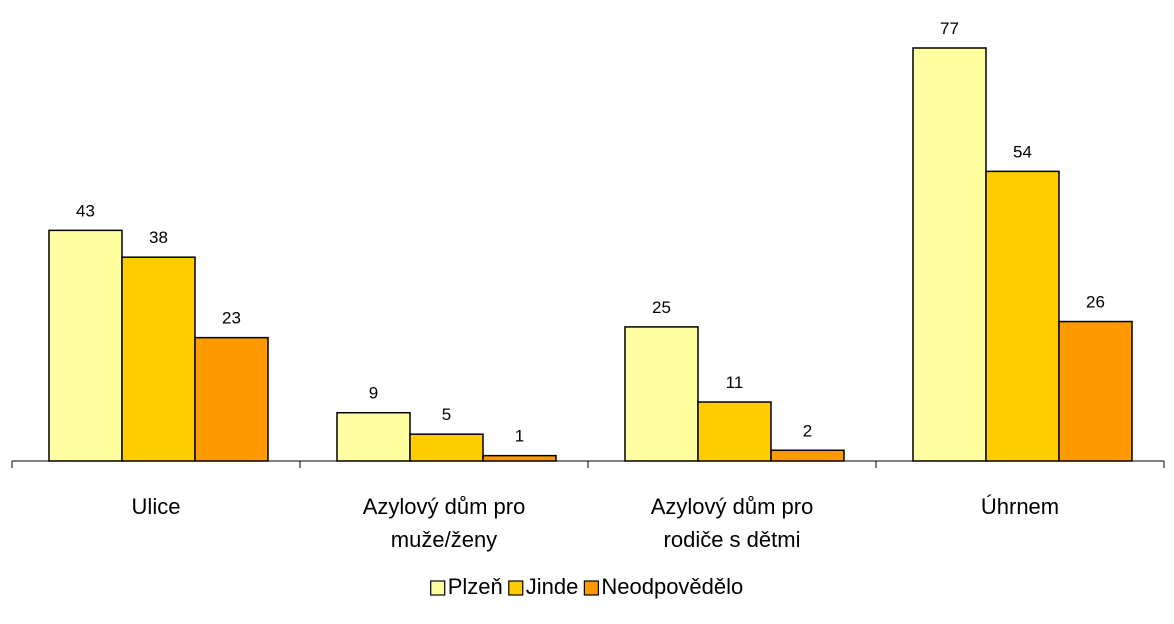  I want to click on data-label-jinde-1: 5, so click(446, 414).